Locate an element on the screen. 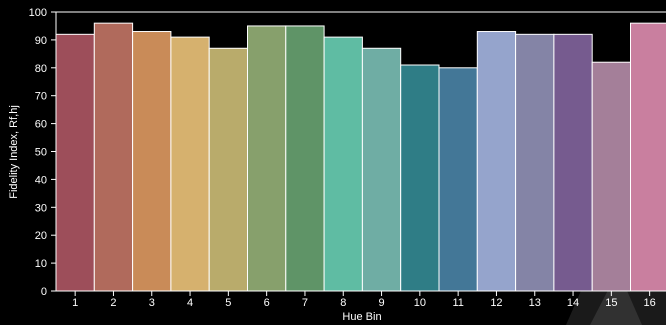 The image size is (666, 325). y-ticks-group: 0 10 20 30 40 50 60 70 80 90 100 is located at coordinates (42, 152).